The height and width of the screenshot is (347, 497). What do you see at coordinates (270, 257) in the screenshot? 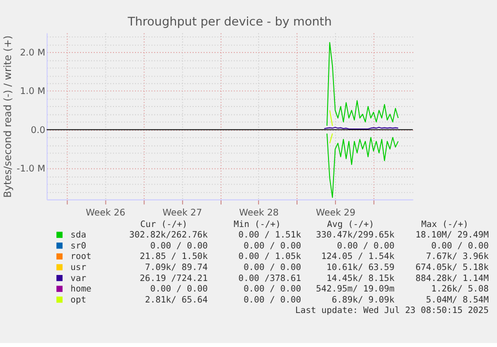
I see `text: 0.00 / 1.05k` at bounding box center [270, 257].